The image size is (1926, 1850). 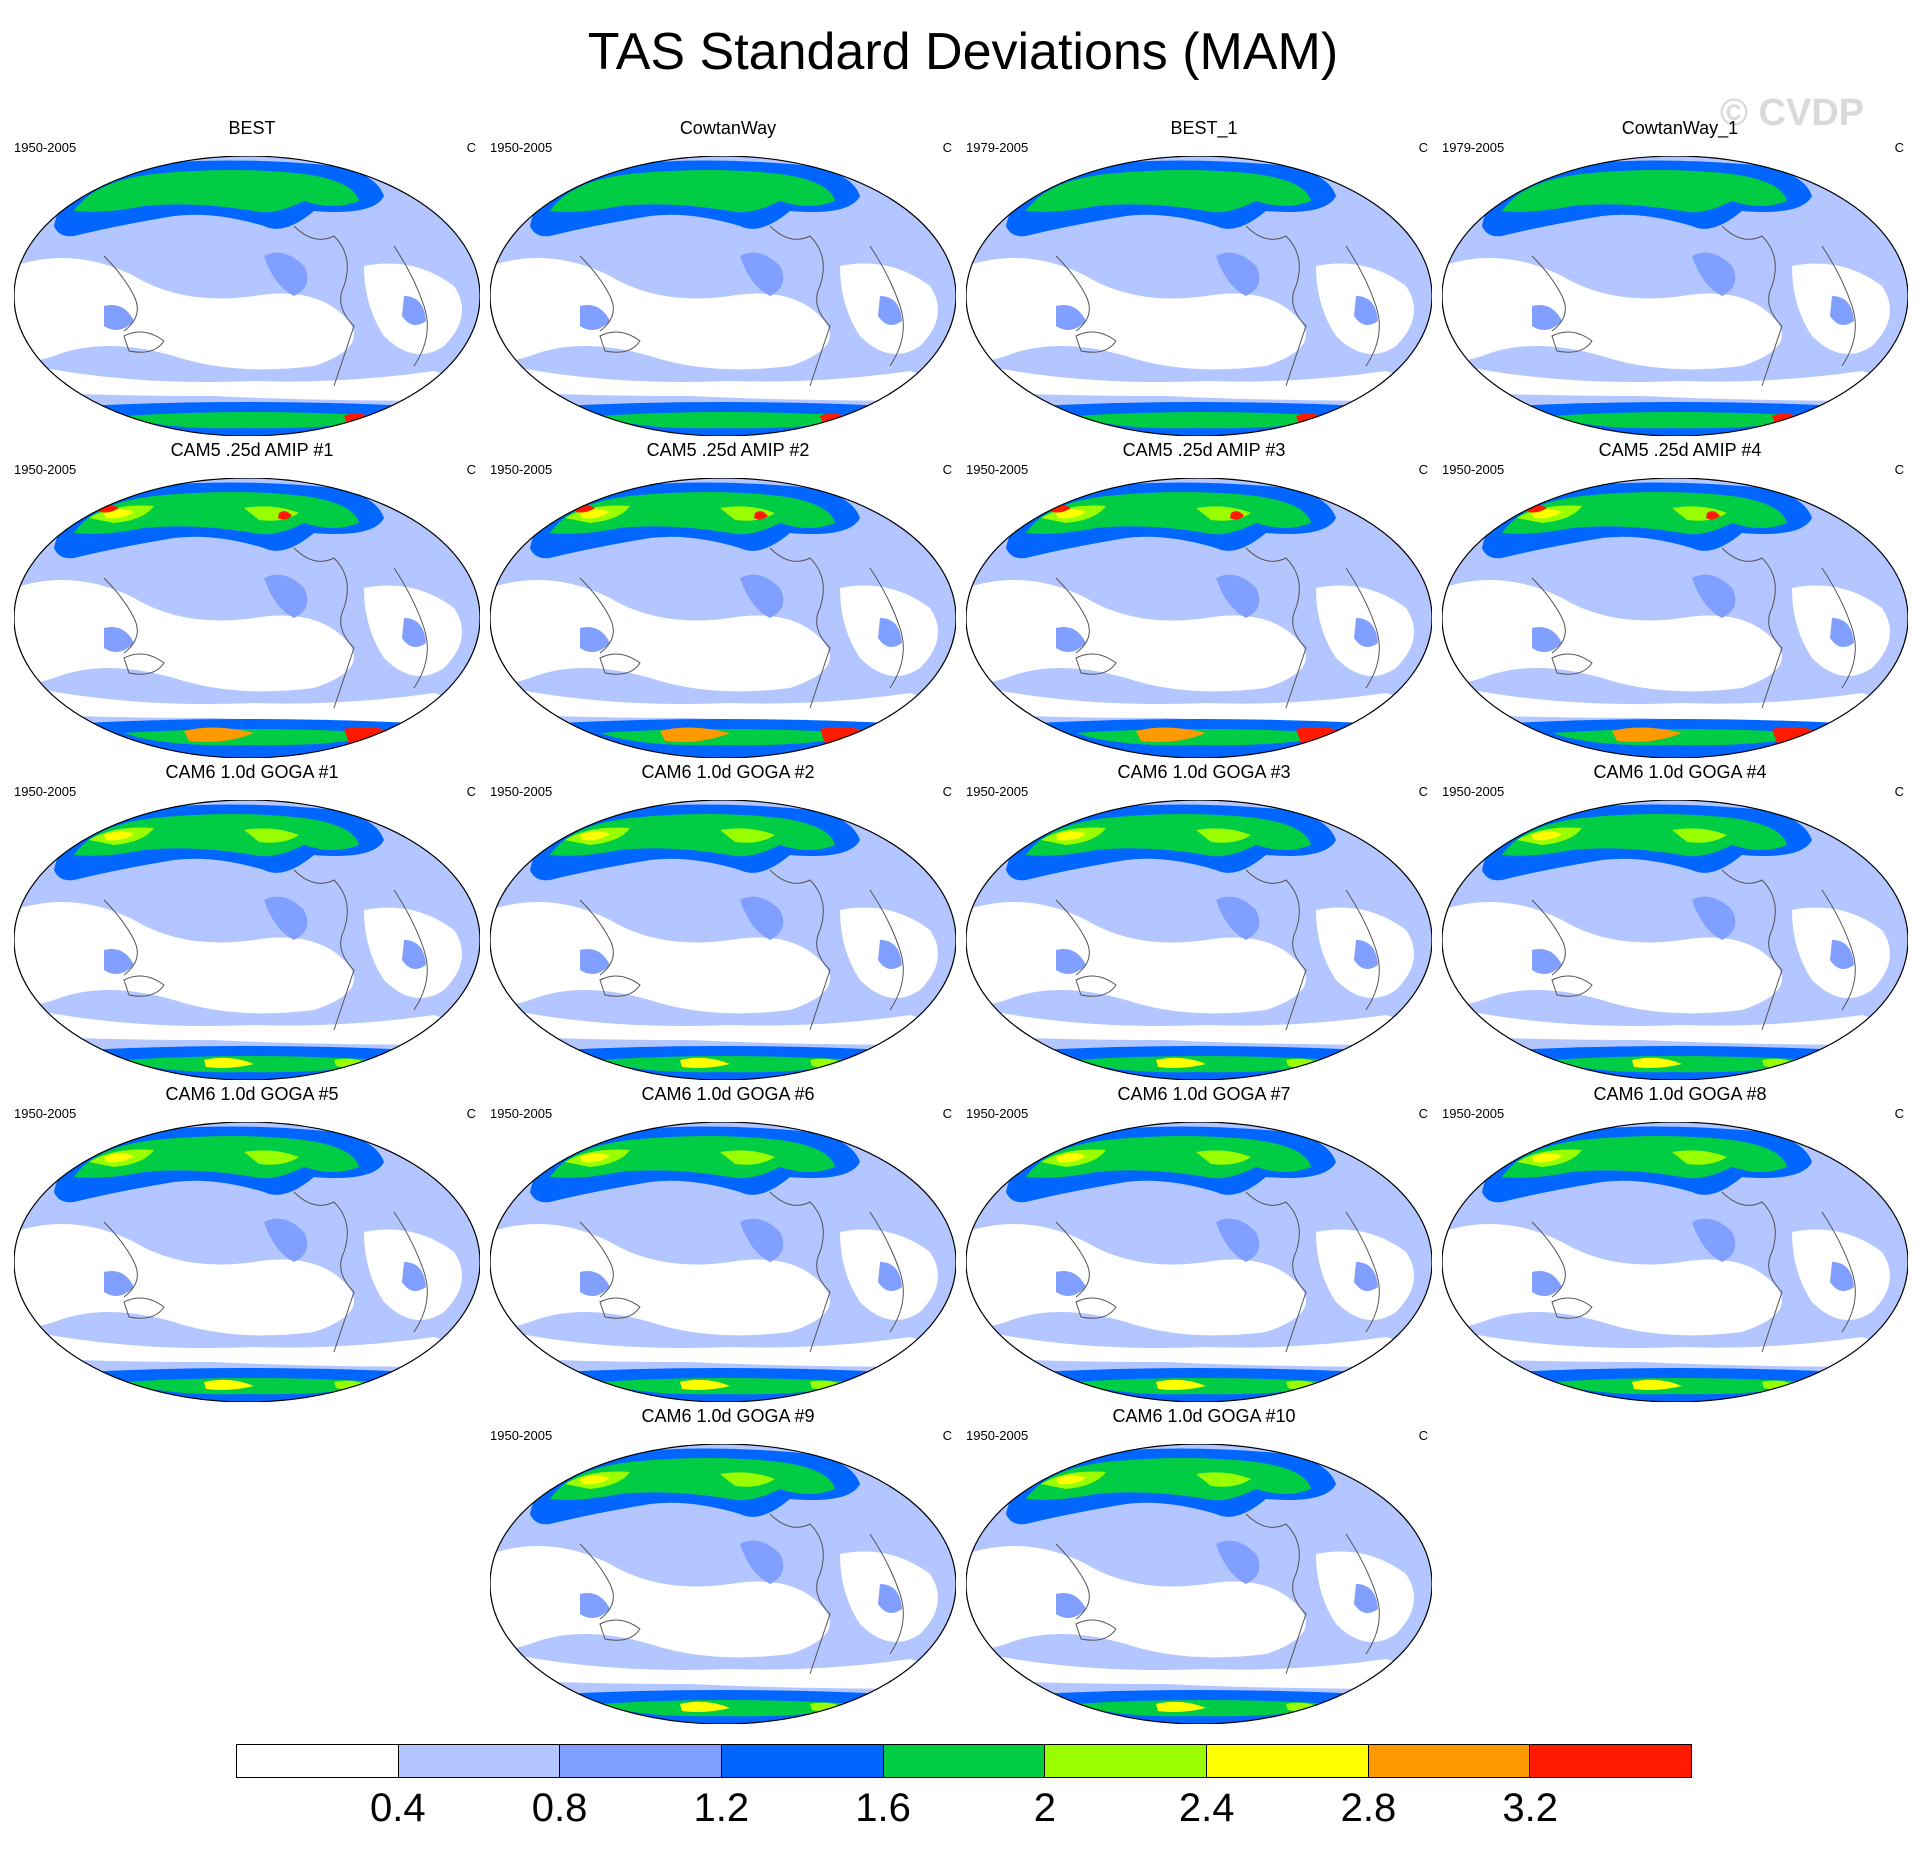 What do you see at coordinates (252, 1094) in the screenshot?
I see `panel-title: CAM6 1.0d GOGA #5` at bounding box center [252, 1094].